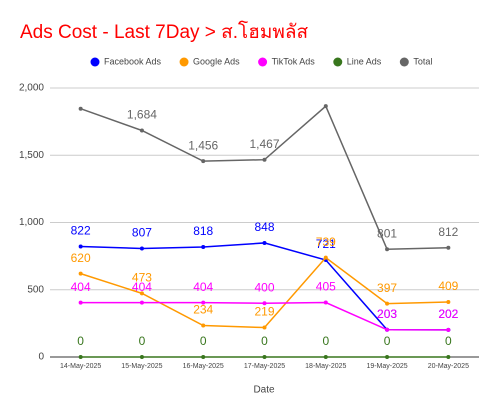 This screenshot has height=415, width=500. Describe the element at coordinates (81, 258) in the screenshot. I see `data-label: 620` at that location.